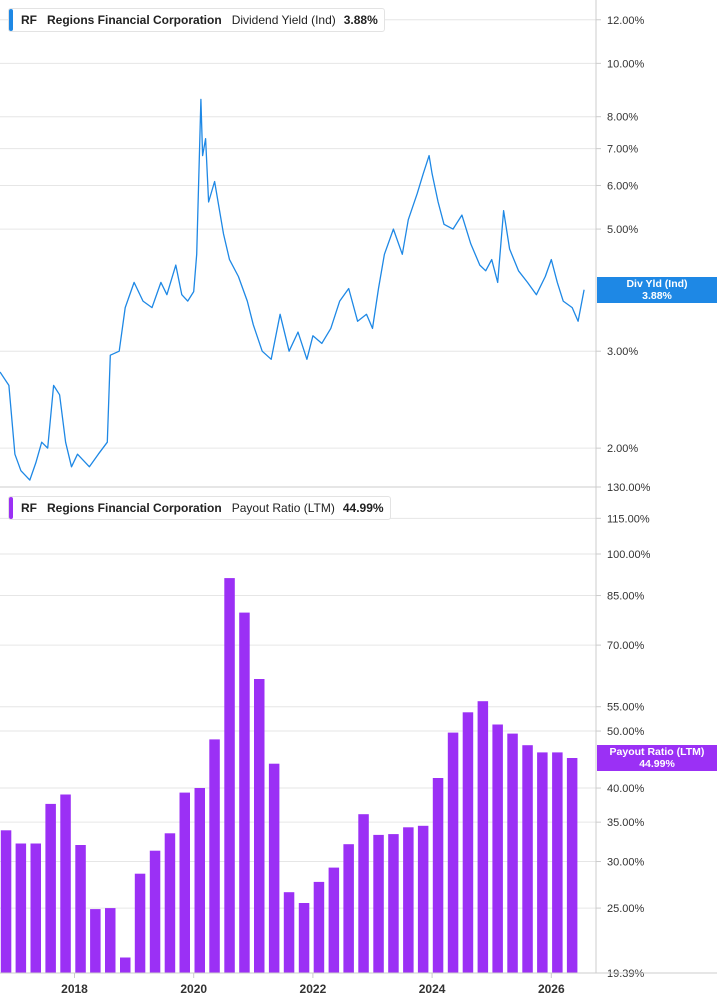 The width and height of the screenshot is (717, 1005). I want to click on y-tick-label: 8.00%, so click(622, 118).